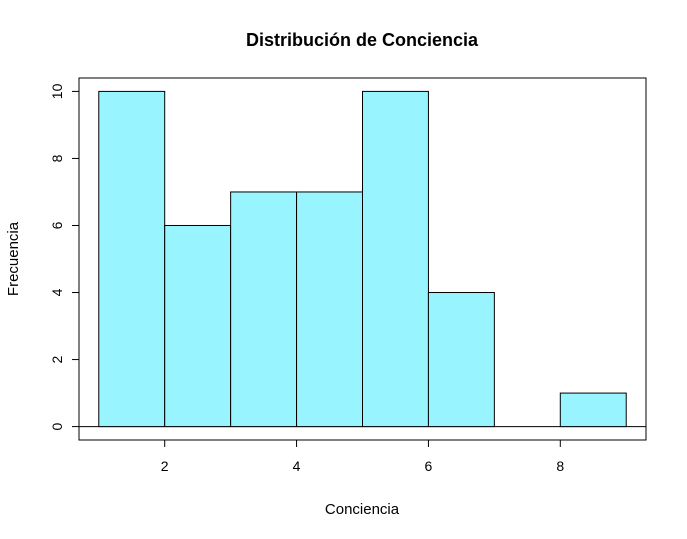 This screenshot has height=539, width=687. Describe the element at coordinates (297, 466) in the screenshot. I see `x-tick-label: 4` at that location.